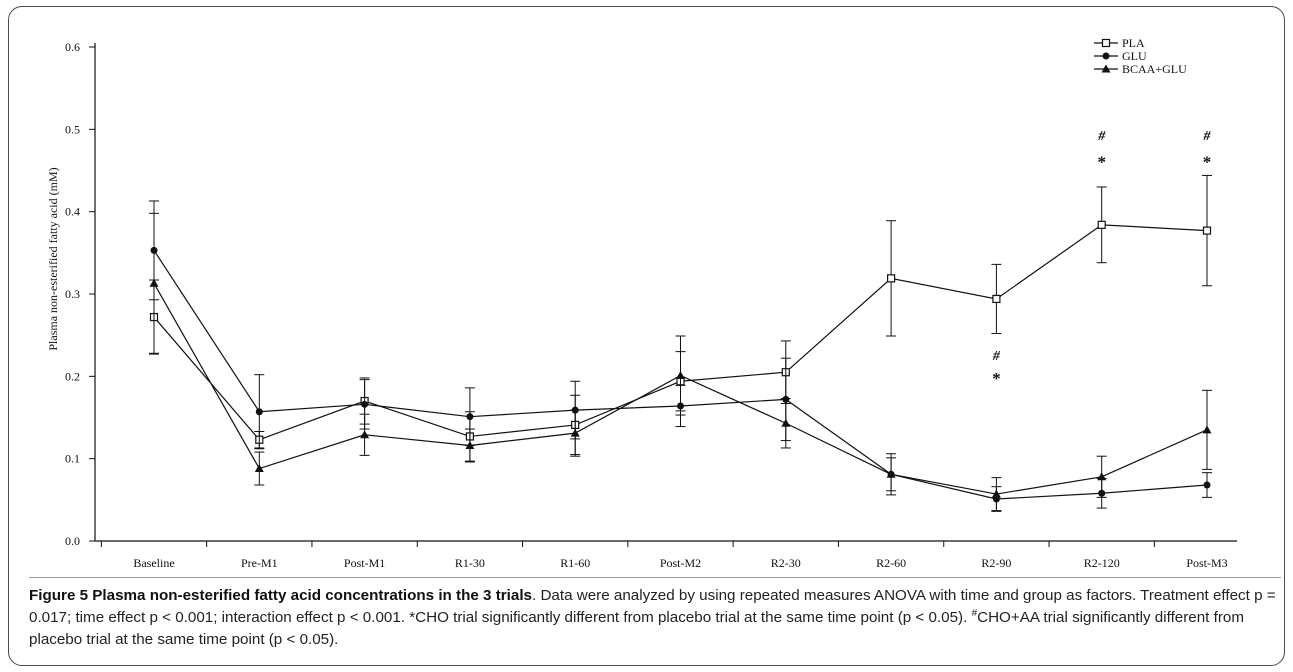 Image resolution: width=1293 pixels, height=672 pixels. What do you see at coordinates (575, 563) in the screenshot?
I see `x-tick-label: R1-60` at bounding box center [575, 563].